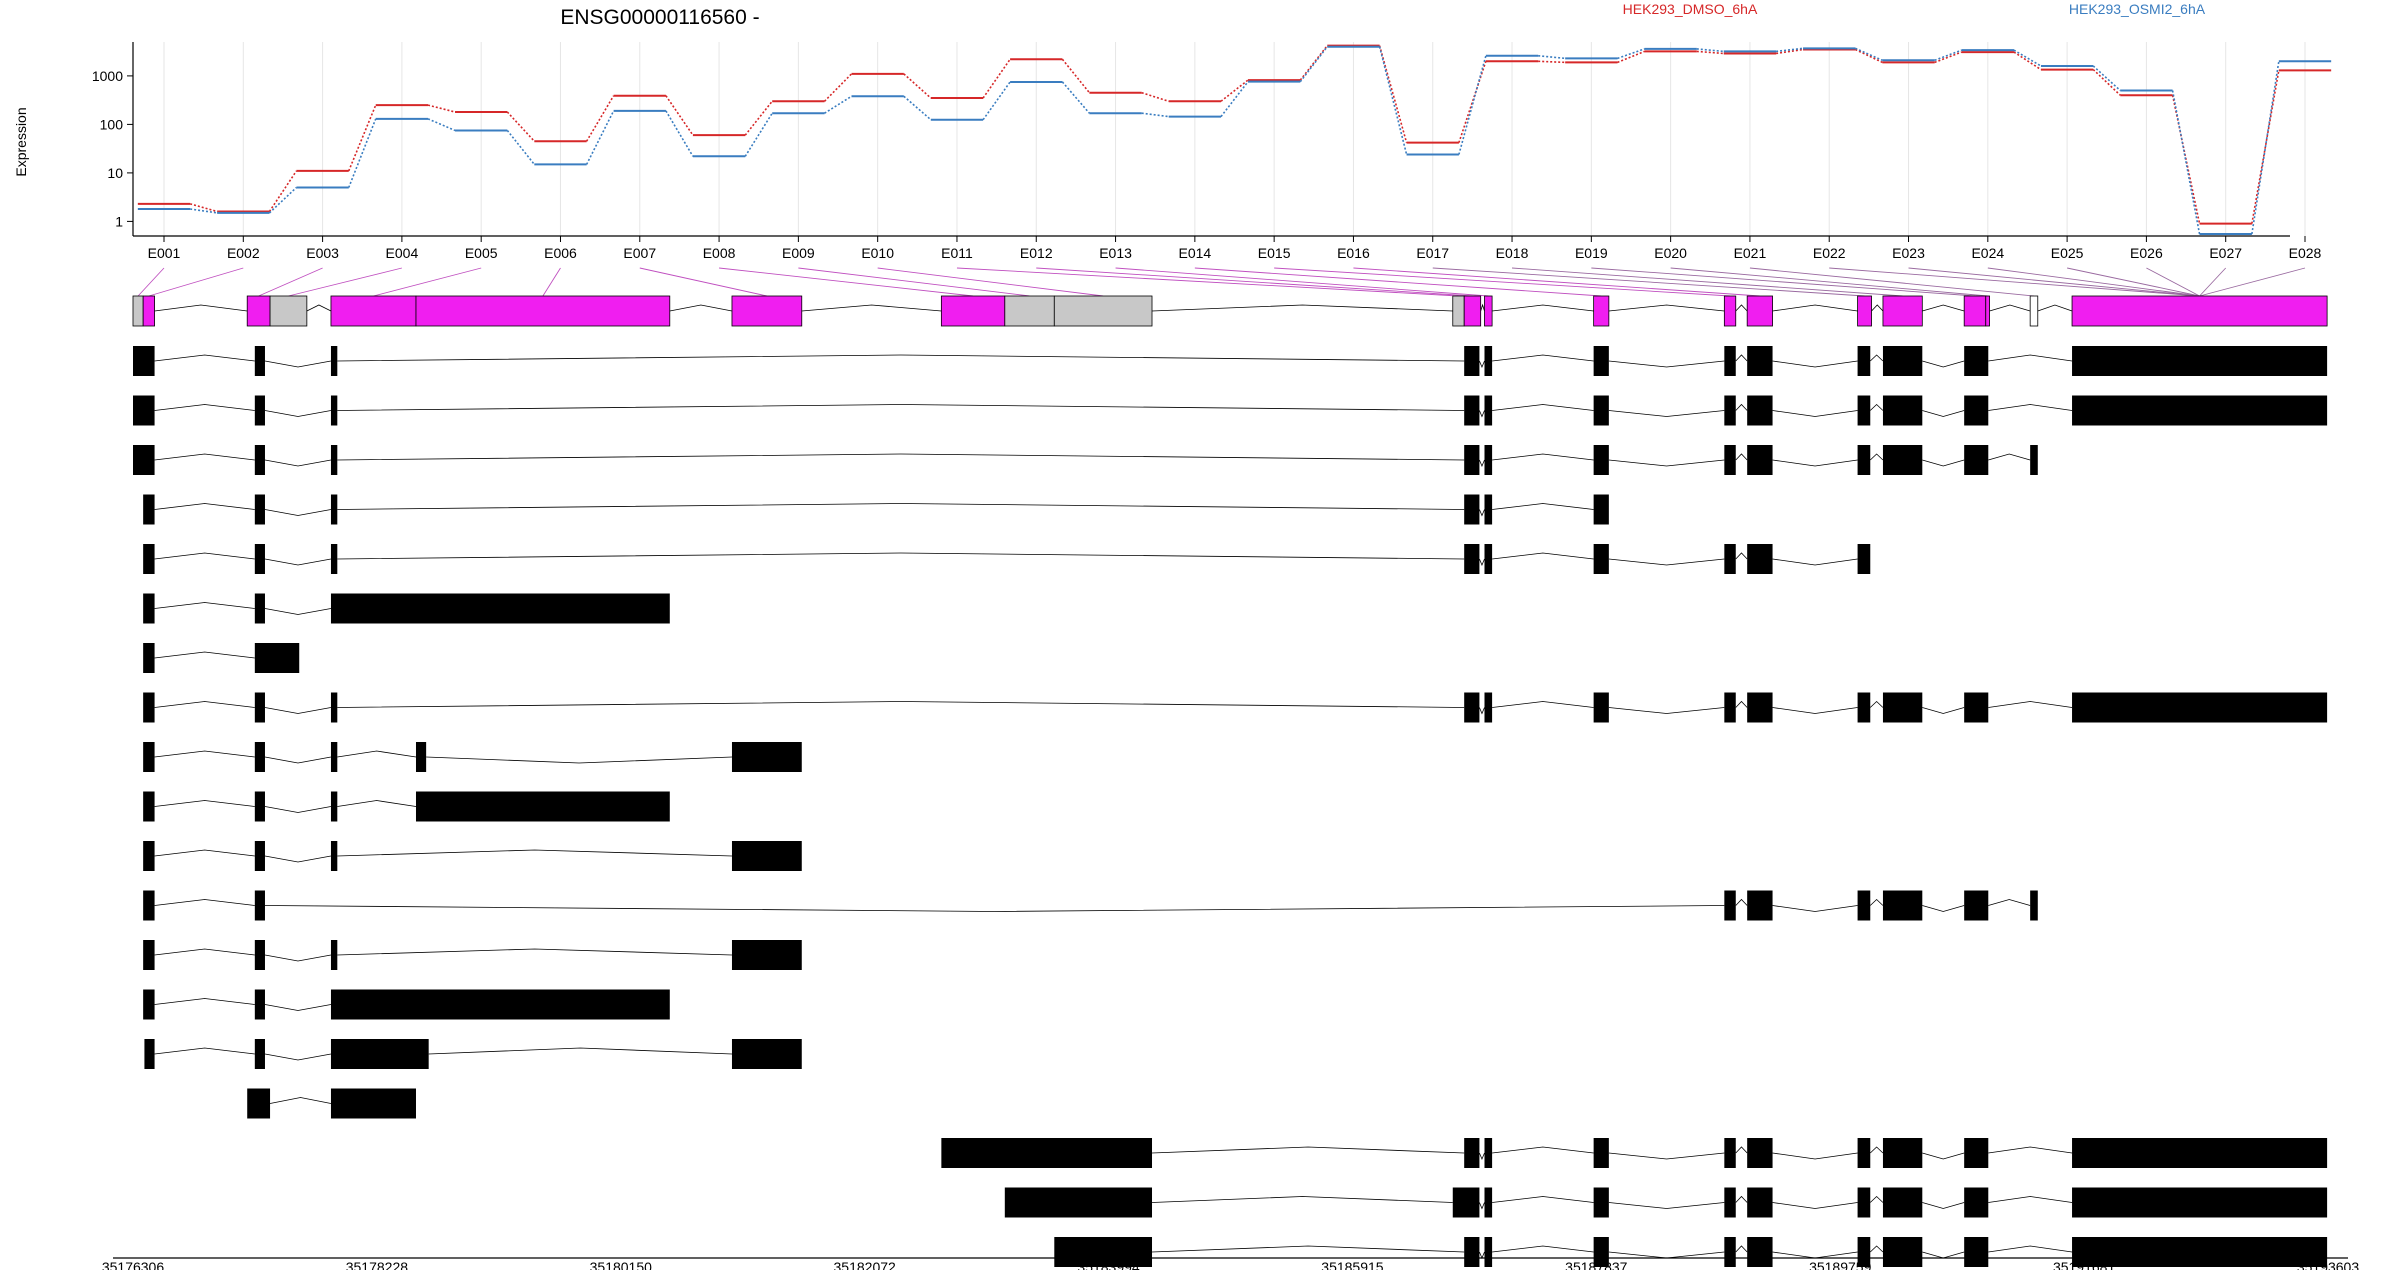 This screenshot has height=1270, width=2400. I want to click on x-tick-label: E006, so click(560, 253).